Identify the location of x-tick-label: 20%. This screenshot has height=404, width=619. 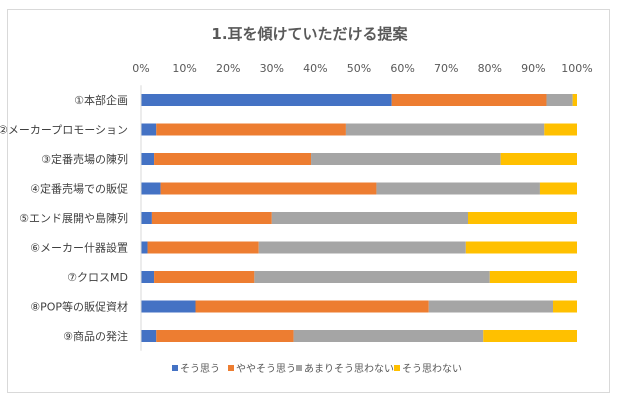
(228, 68).